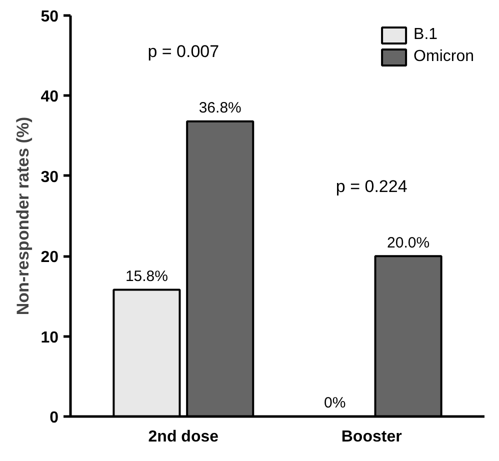  What do you see at coordinates (146, 276) in the screenshot?
I see `data-label: 15.8%` at bounding box center [146, 276].